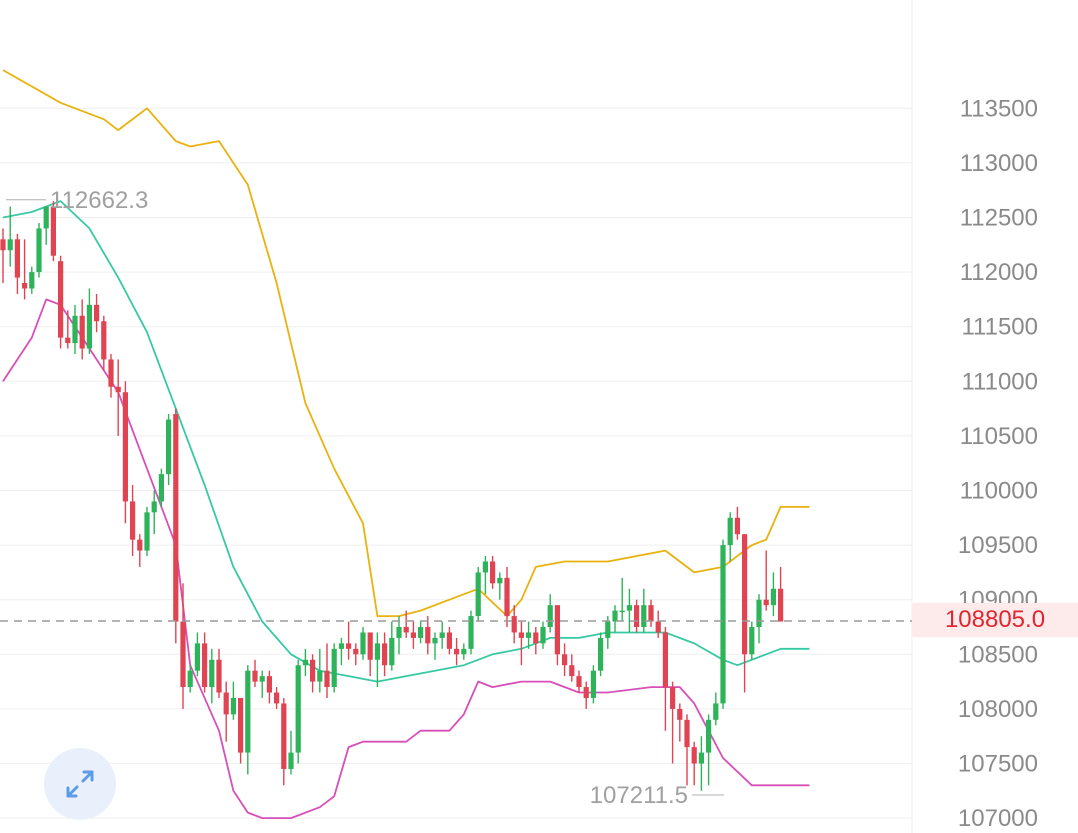  What do you see at coordinates (998, 545) in the screenshot?
I see `y-tick-label: 109500` at bounding box center [998, 545].